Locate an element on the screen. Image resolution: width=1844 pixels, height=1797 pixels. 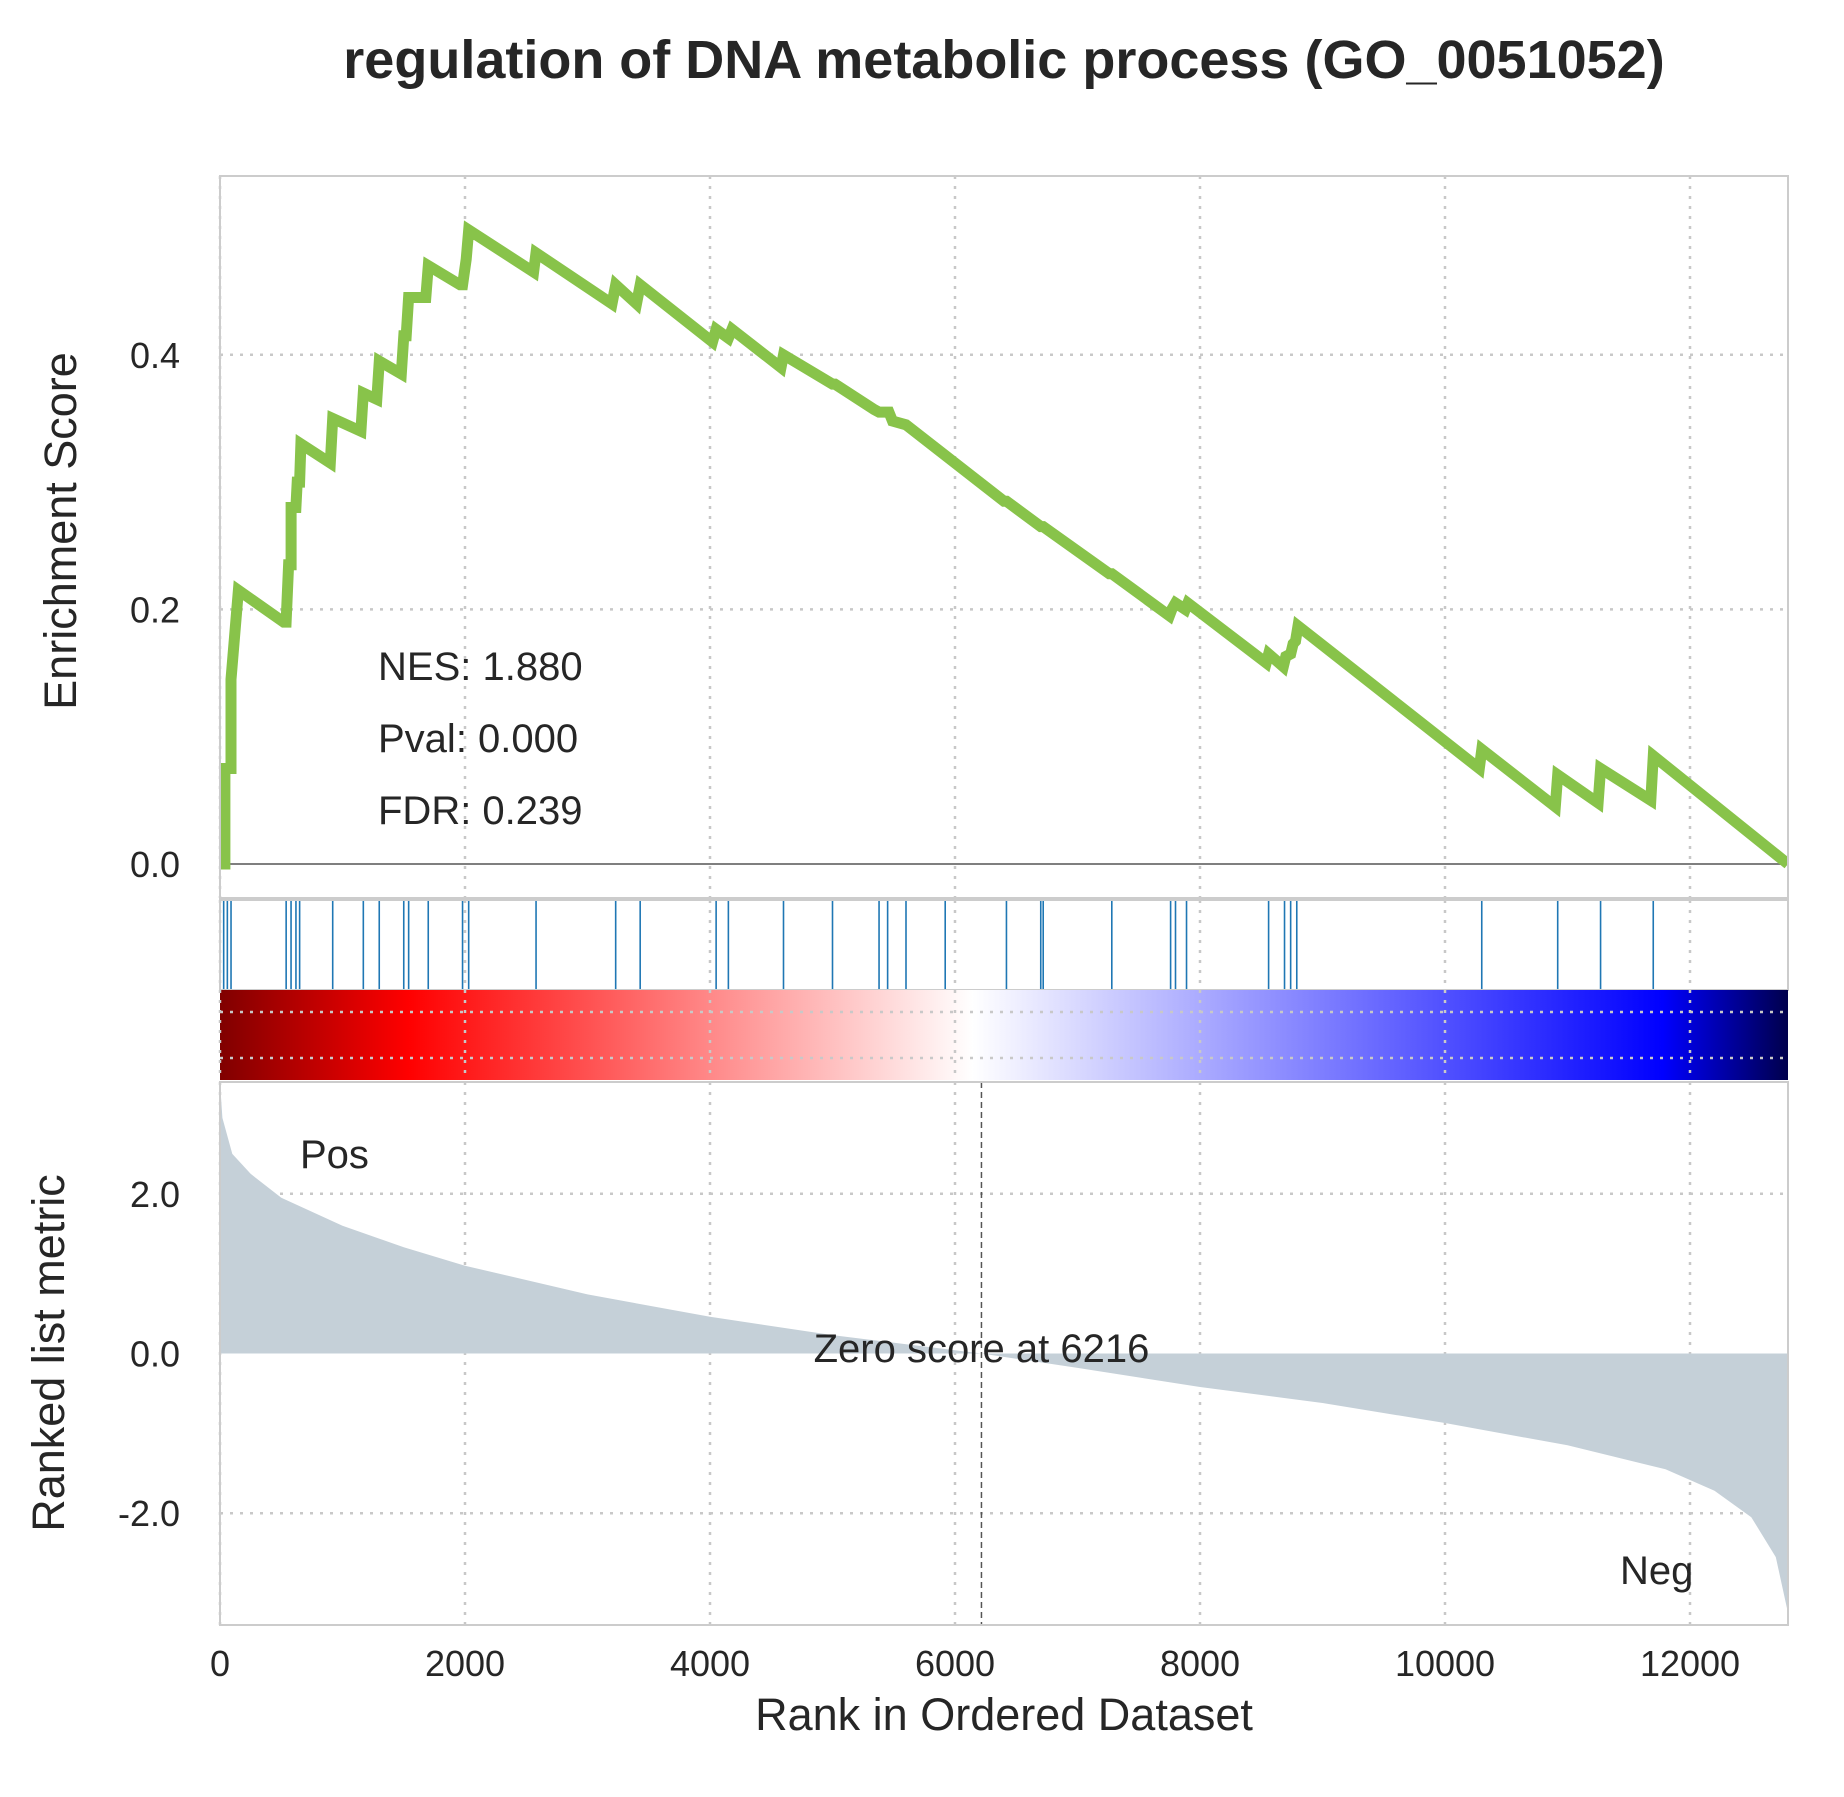
es-ytick-0: 0.0 is located at coordinates (155, 864).